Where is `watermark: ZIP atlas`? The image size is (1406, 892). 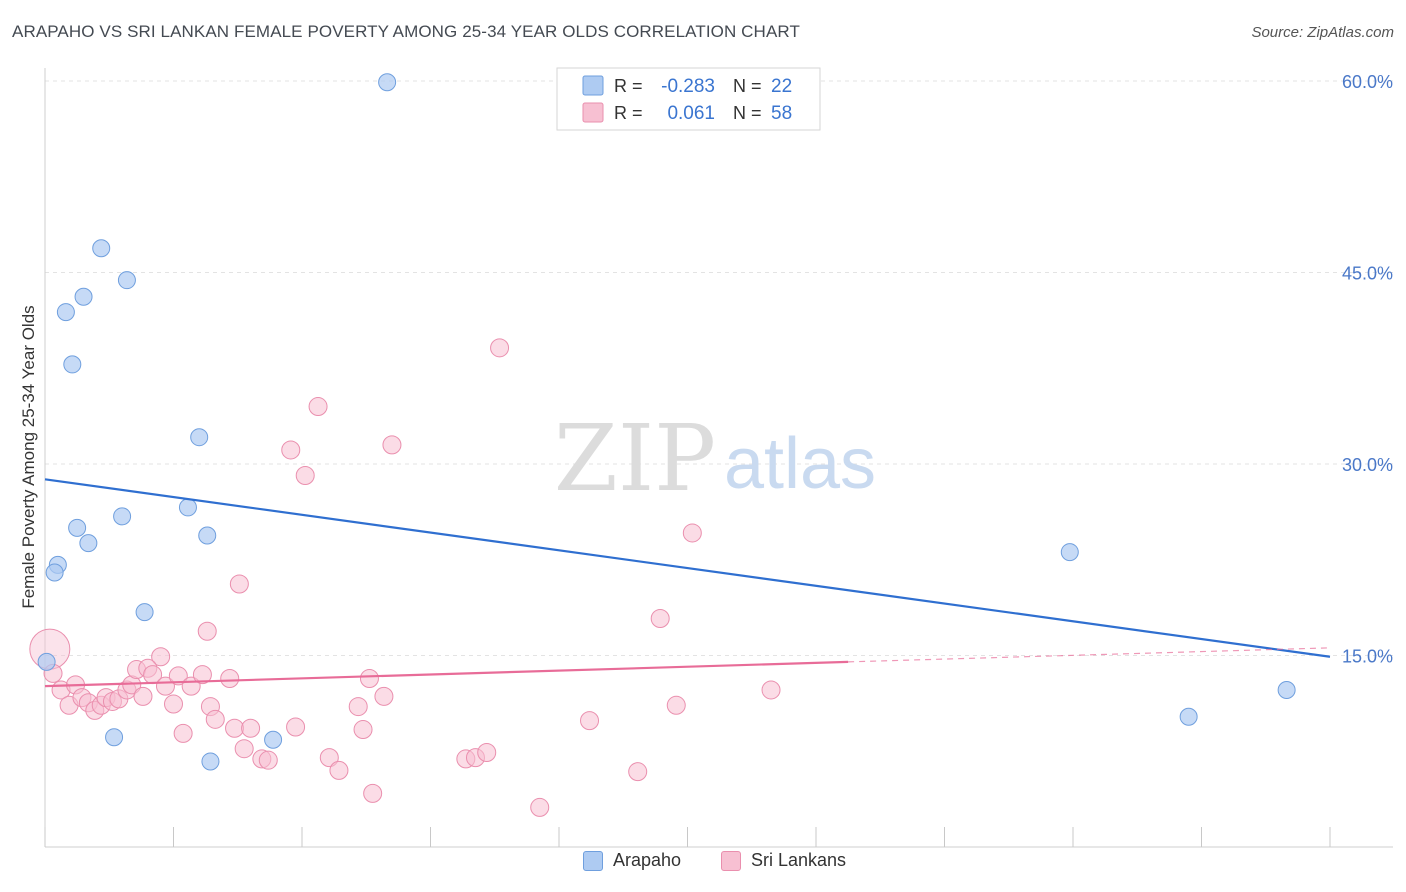
watermark: ZIP atlas is located at coordinates (715, 458).